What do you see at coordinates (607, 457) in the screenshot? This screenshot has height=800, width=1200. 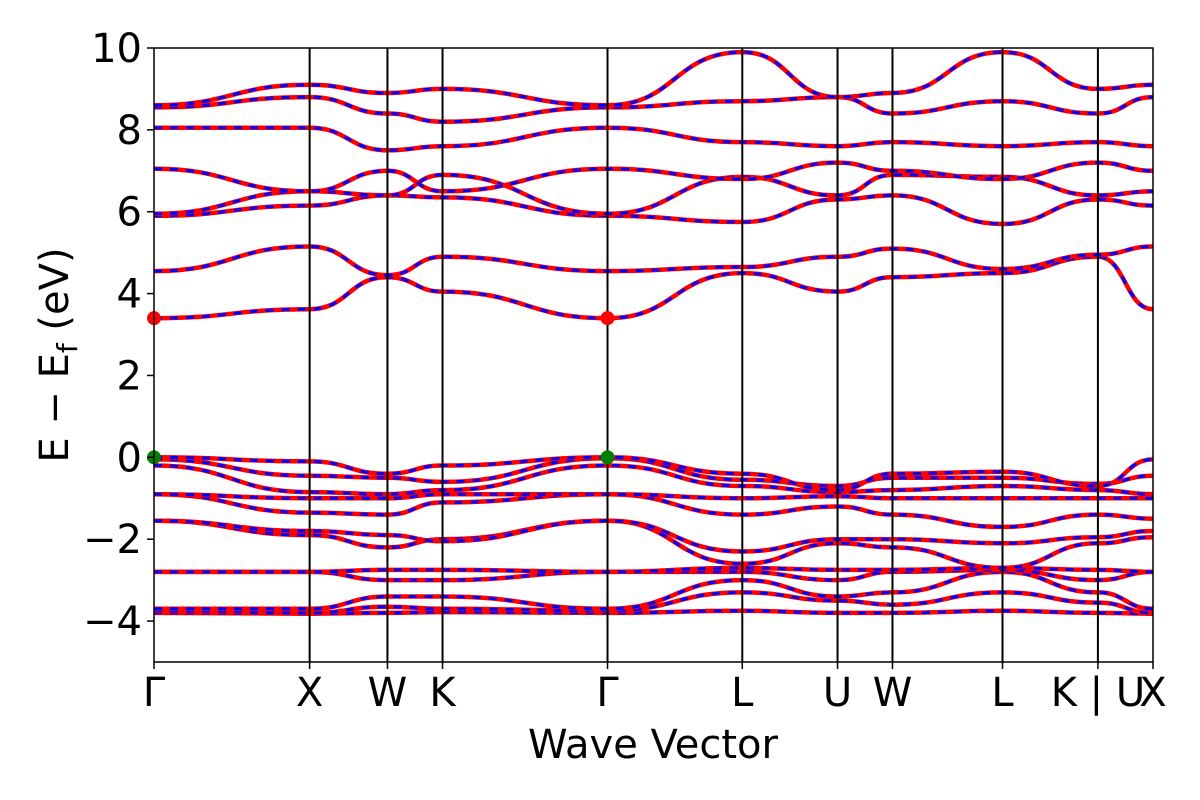 I see `vbm-marker` at bounding box center [607, 457].